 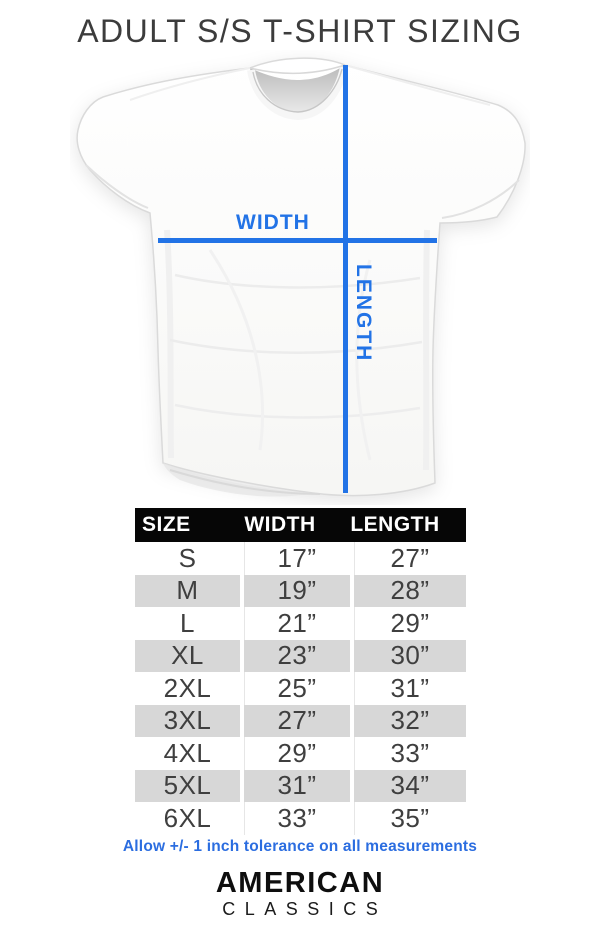 I want to click on length-label: LENGTH, so click(x=363, y=313).